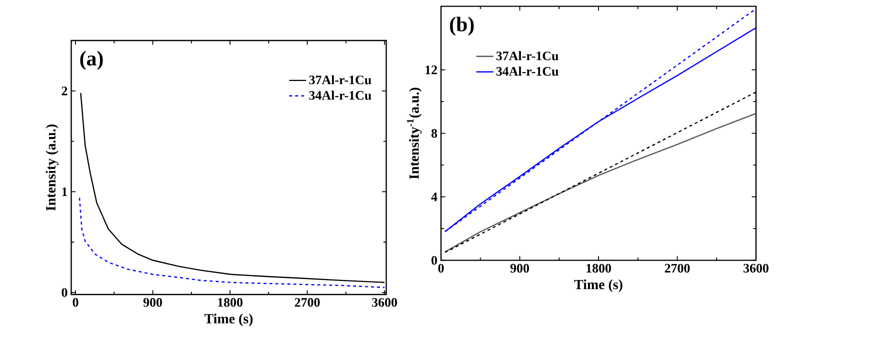  I want to click on y-tick-label: 1, so click(65, 191).